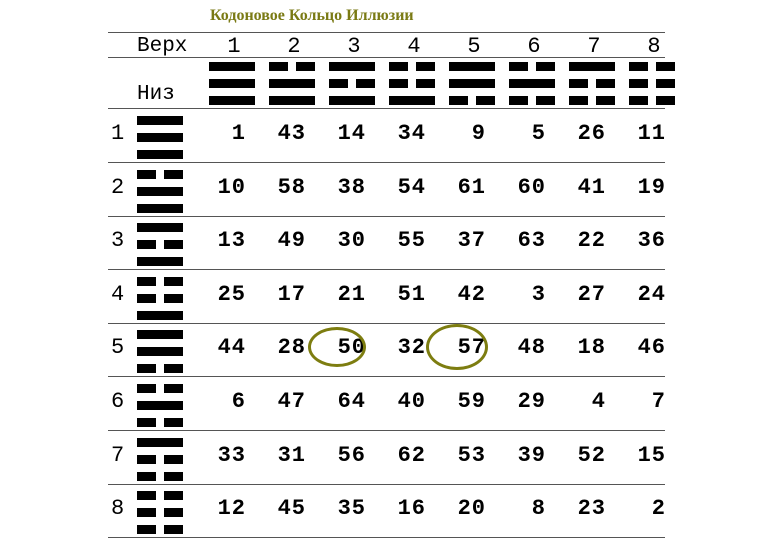  What do you see at coordinates (658, 401) in the screenshot?
I see `table-cell: 7` at bounding box center [658, 401].